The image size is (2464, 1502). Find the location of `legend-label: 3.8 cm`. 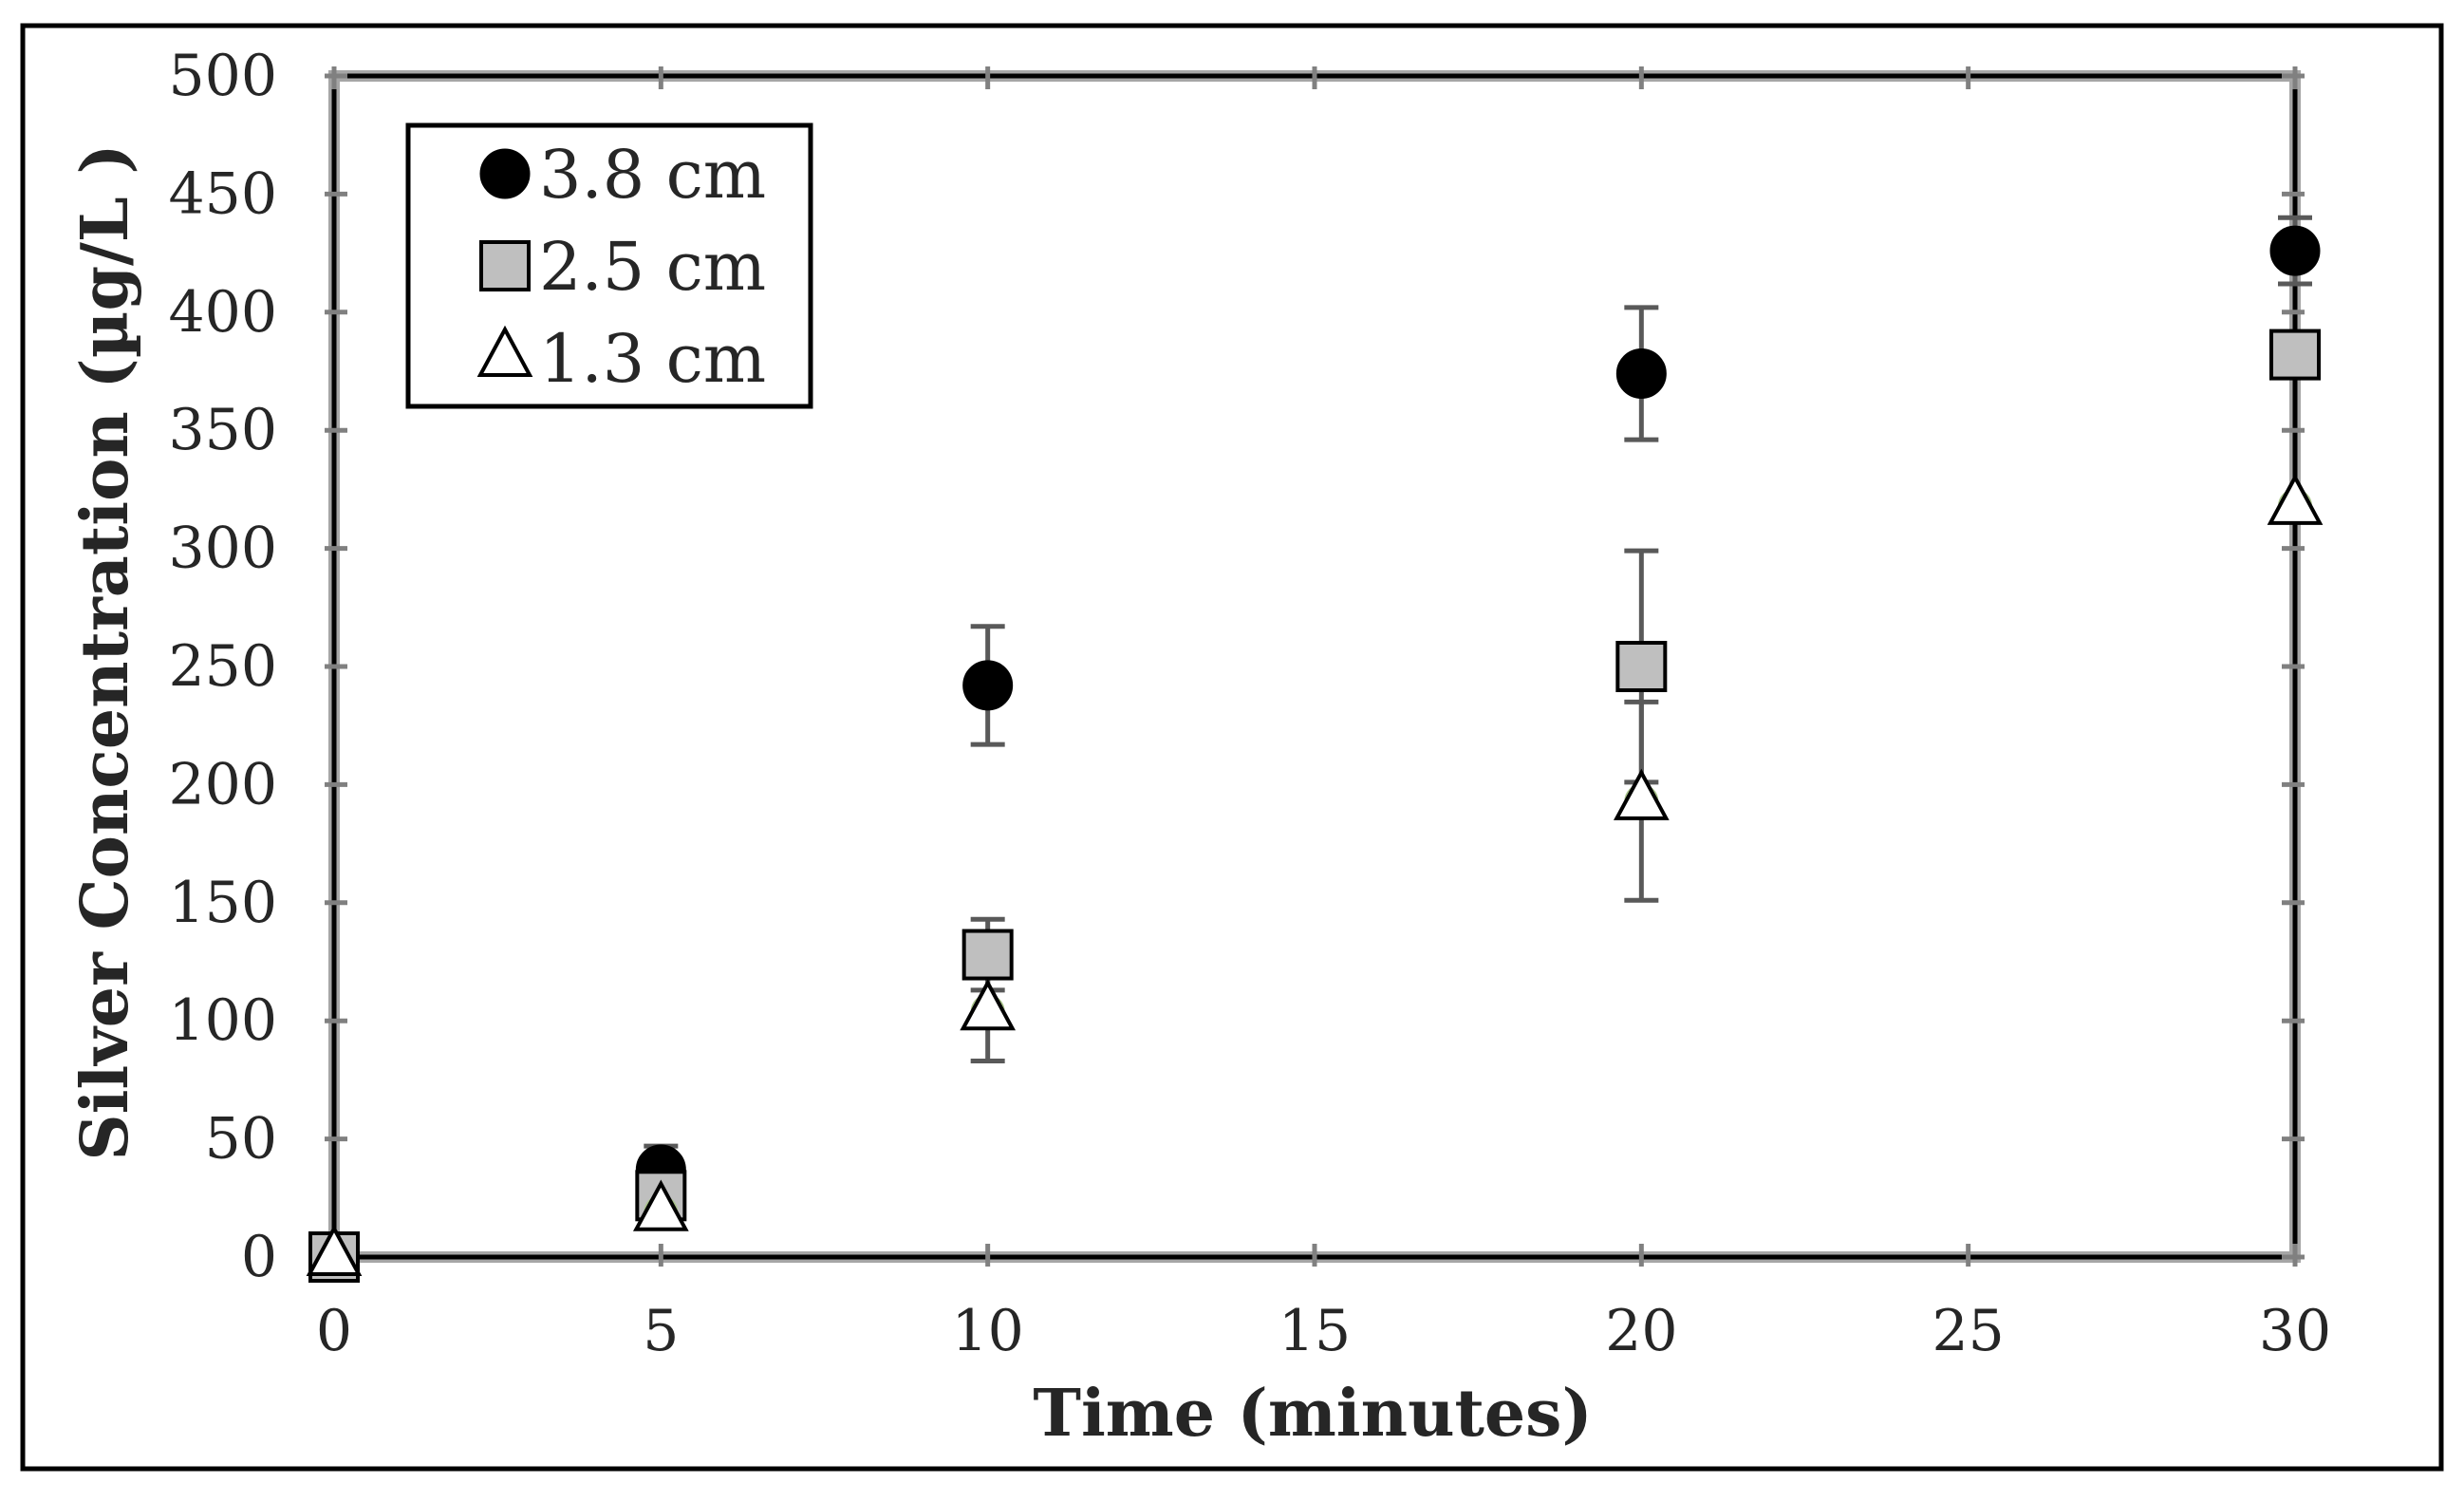

legend-label: 3.8 cm is located at coordinates (652, 175).